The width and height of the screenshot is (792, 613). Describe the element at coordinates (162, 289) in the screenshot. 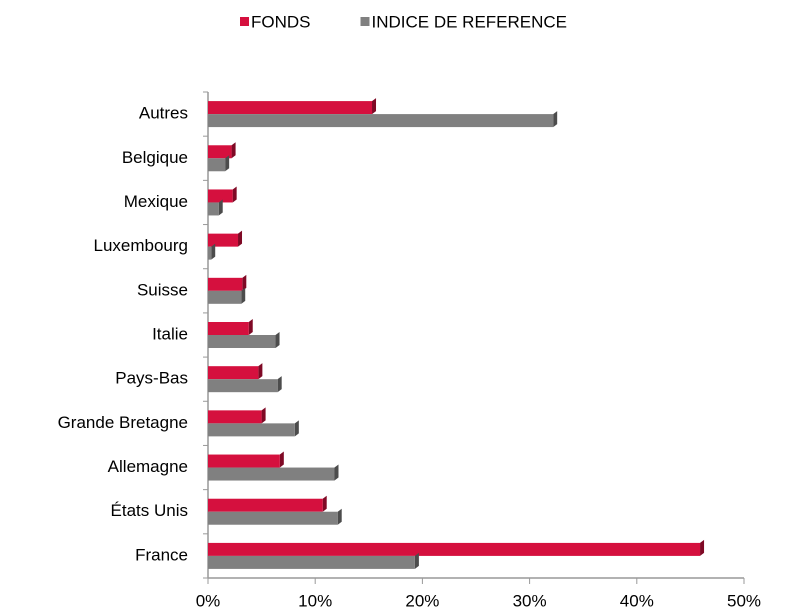

I see `y-tick-label: Suisse` at that location.